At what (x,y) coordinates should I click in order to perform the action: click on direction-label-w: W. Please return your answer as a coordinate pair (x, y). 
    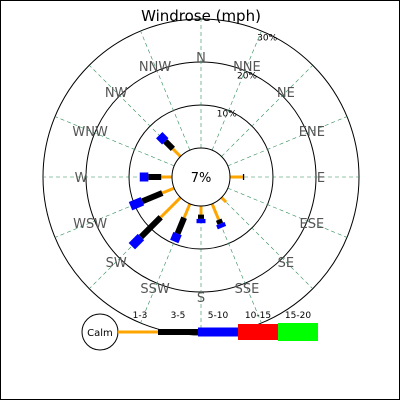
    Looking at the image, I should click on (81, 178).